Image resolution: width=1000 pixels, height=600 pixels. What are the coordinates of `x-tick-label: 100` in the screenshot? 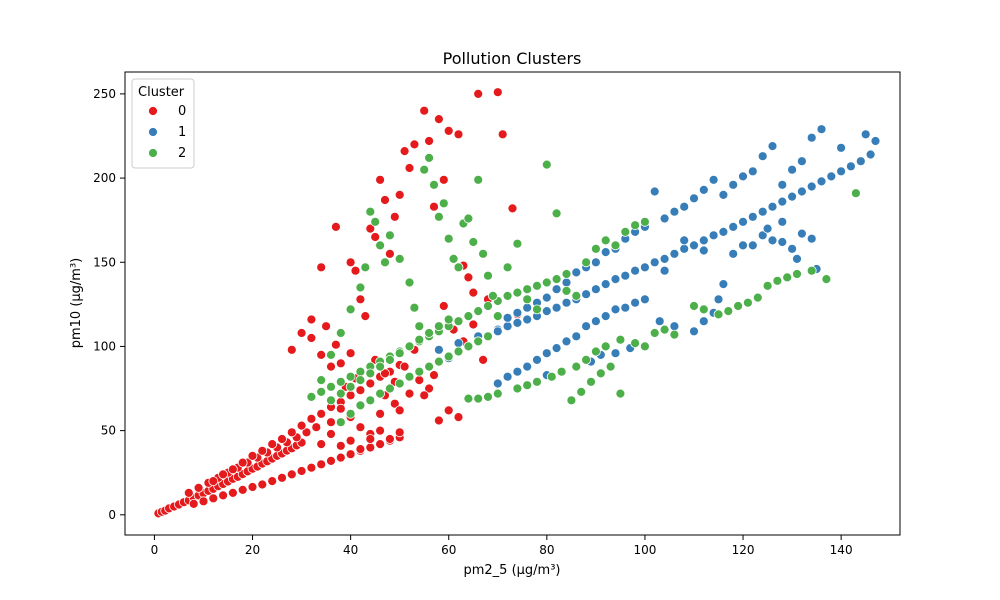 It's located at (644, 550).